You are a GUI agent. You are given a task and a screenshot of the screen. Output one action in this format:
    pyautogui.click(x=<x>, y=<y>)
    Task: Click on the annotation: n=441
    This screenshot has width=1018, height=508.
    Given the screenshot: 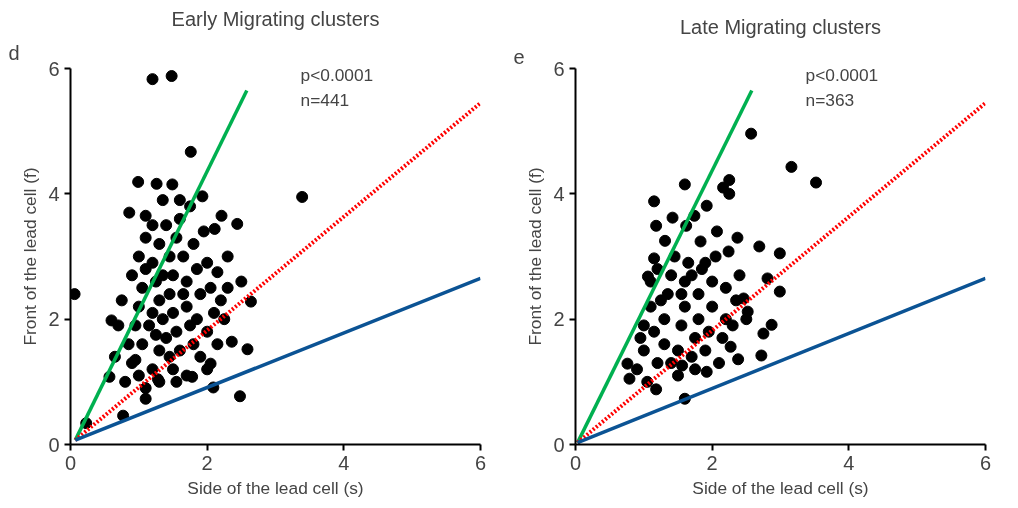 What is the action you would take?
    pyautogui.click(x=325, y=99)
    